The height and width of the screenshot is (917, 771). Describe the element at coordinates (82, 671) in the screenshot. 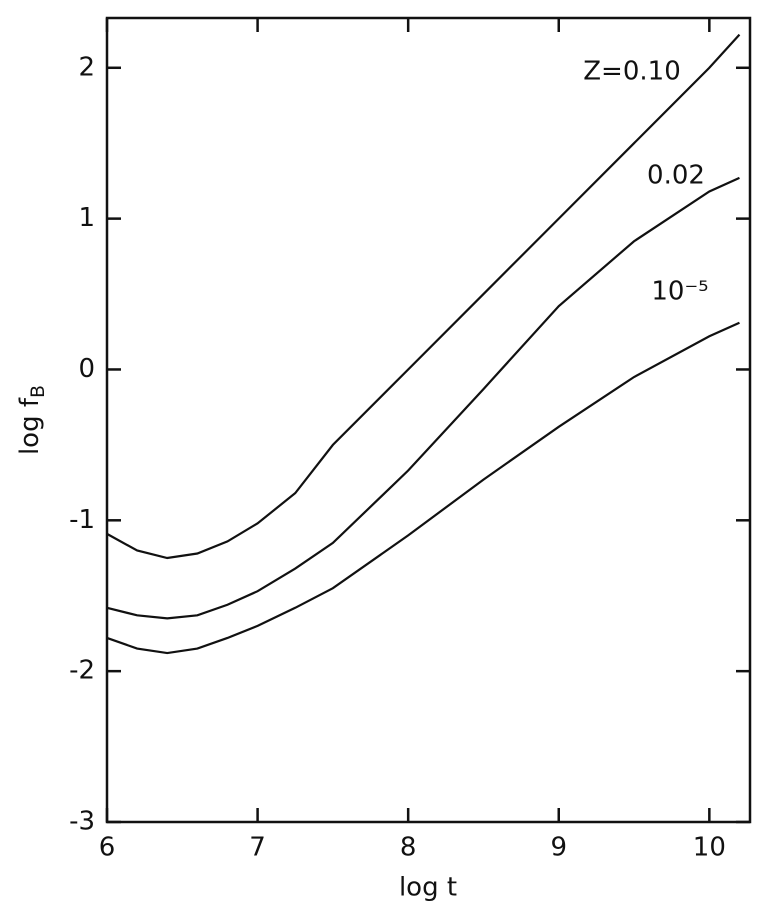

I see `y-tick-label: -2` at that location.